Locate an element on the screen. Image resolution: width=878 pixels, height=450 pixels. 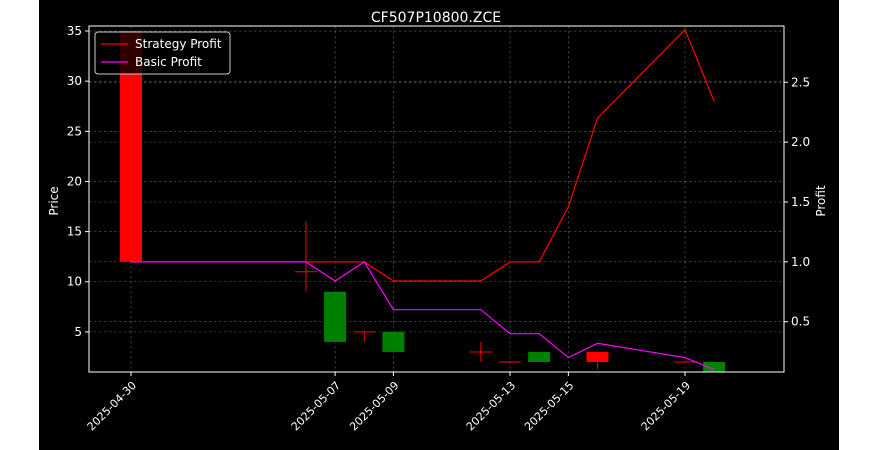
legend-box is located at coordinates (162, 53).